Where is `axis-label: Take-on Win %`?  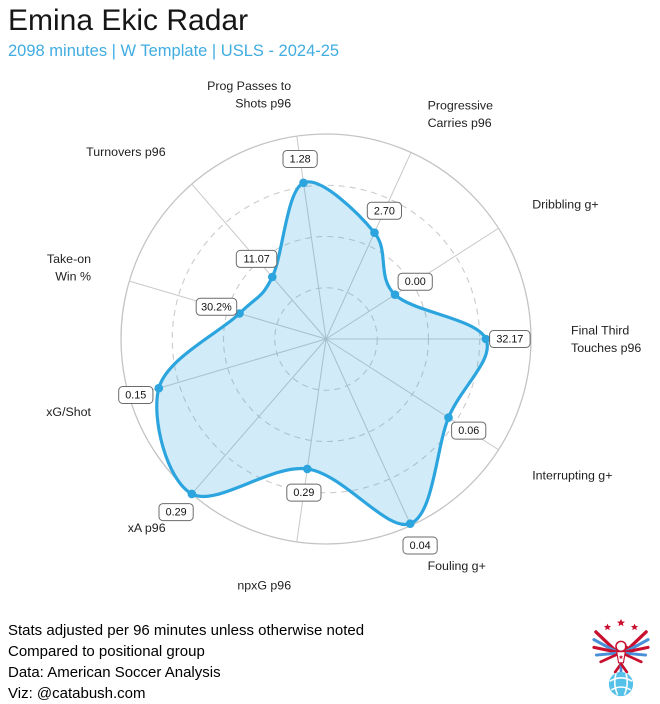
axis-label: Take-on Win % is located at coordinates (69, 268).